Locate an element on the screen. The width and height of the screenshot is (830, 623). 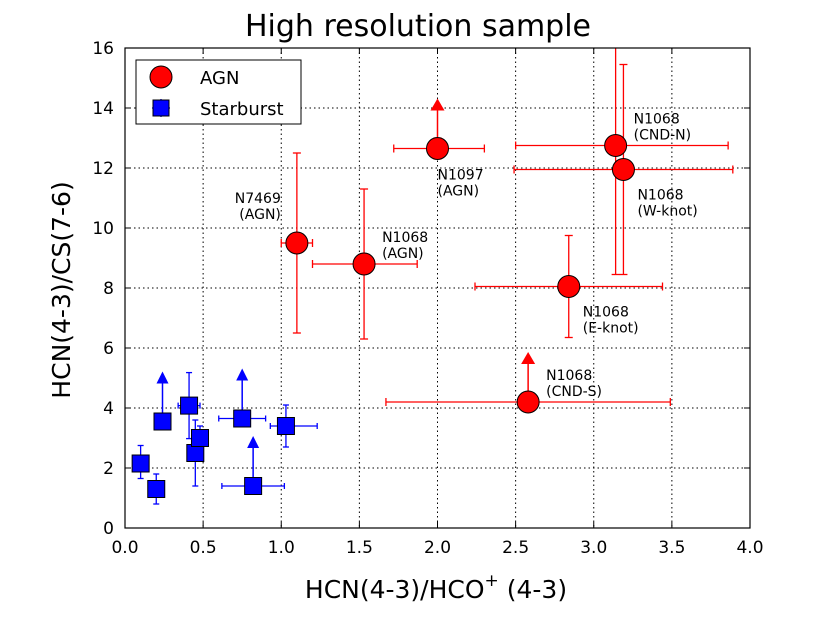
y-tick-label: 14 is located at coordinates (103, 109).